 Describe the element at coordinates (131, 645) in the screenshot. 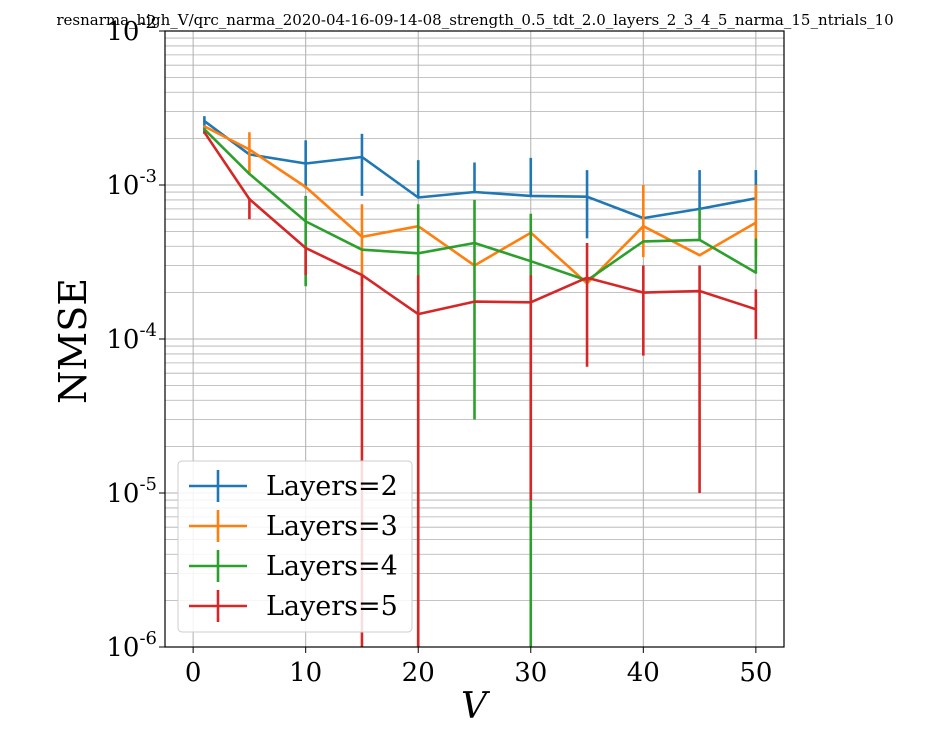

I see `y-tick-label: 10⁻⁶` at that location.